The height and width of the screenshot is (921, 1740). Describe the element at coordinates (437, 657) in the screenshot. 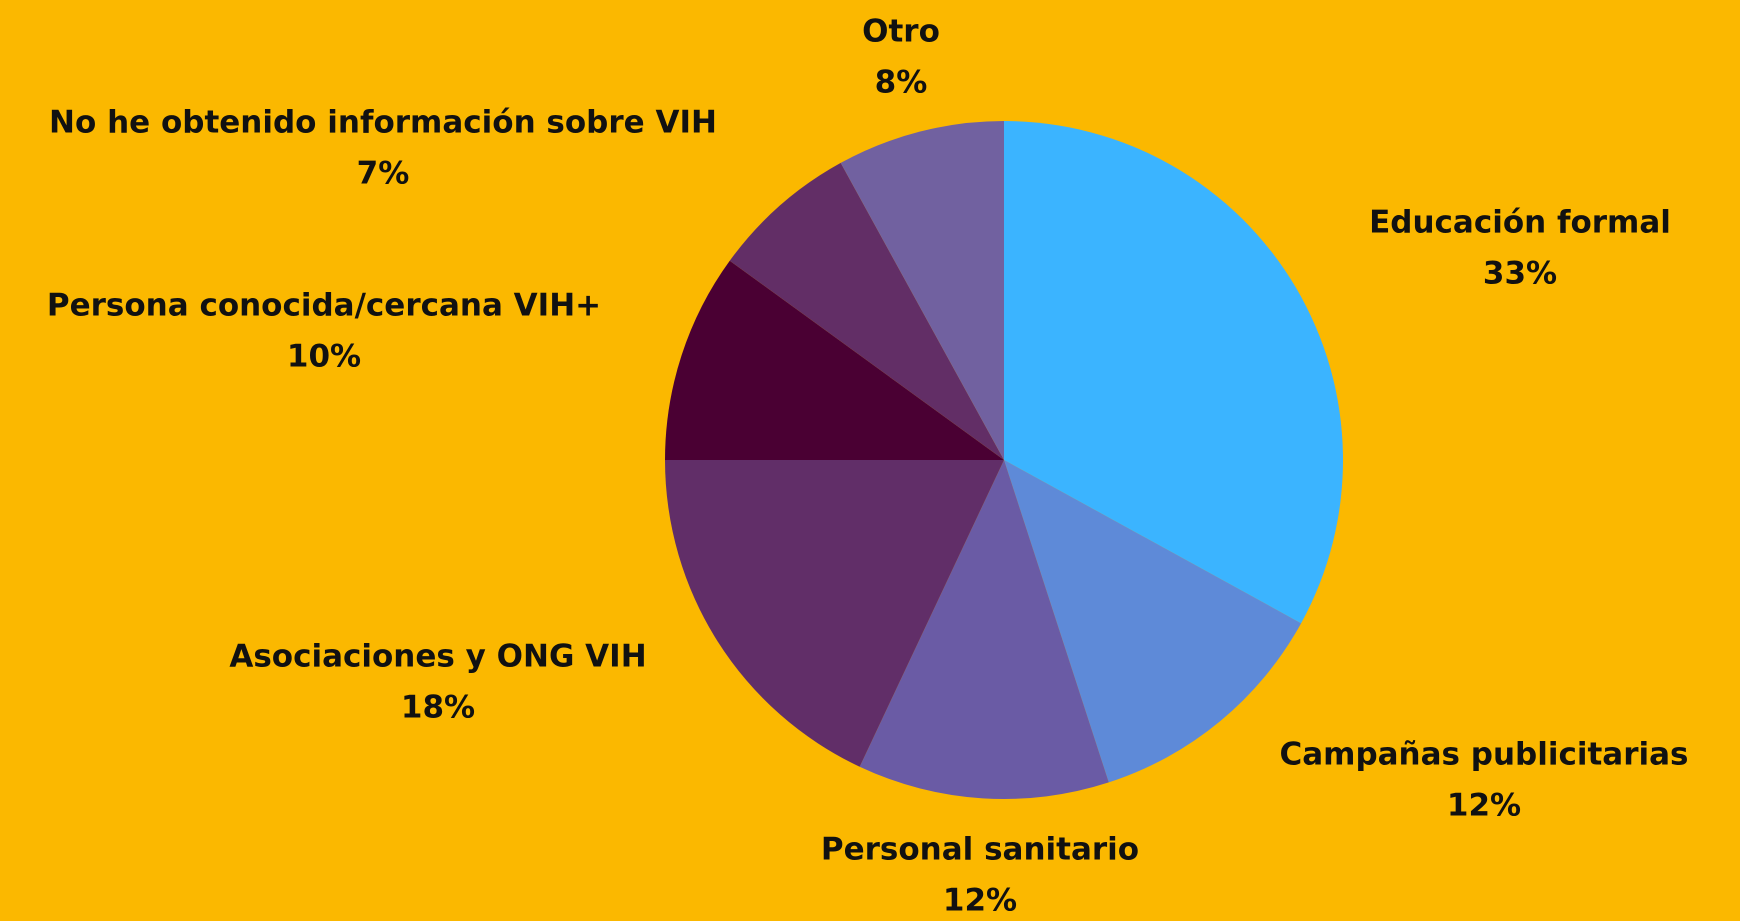

I see `slice-label: Asociaciones y ONG VIH` at that location.